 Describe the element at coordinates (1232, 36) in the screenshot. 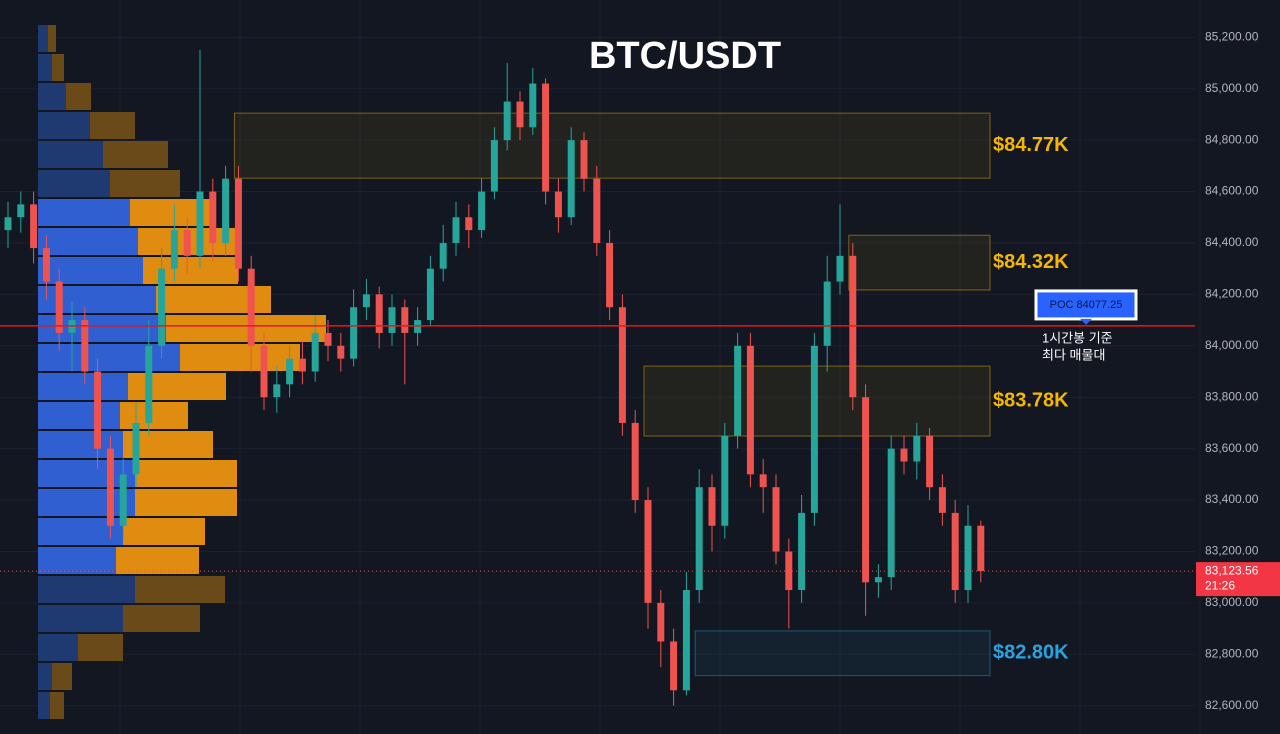

I see `y-tick-label: 85,200.00` at that location.